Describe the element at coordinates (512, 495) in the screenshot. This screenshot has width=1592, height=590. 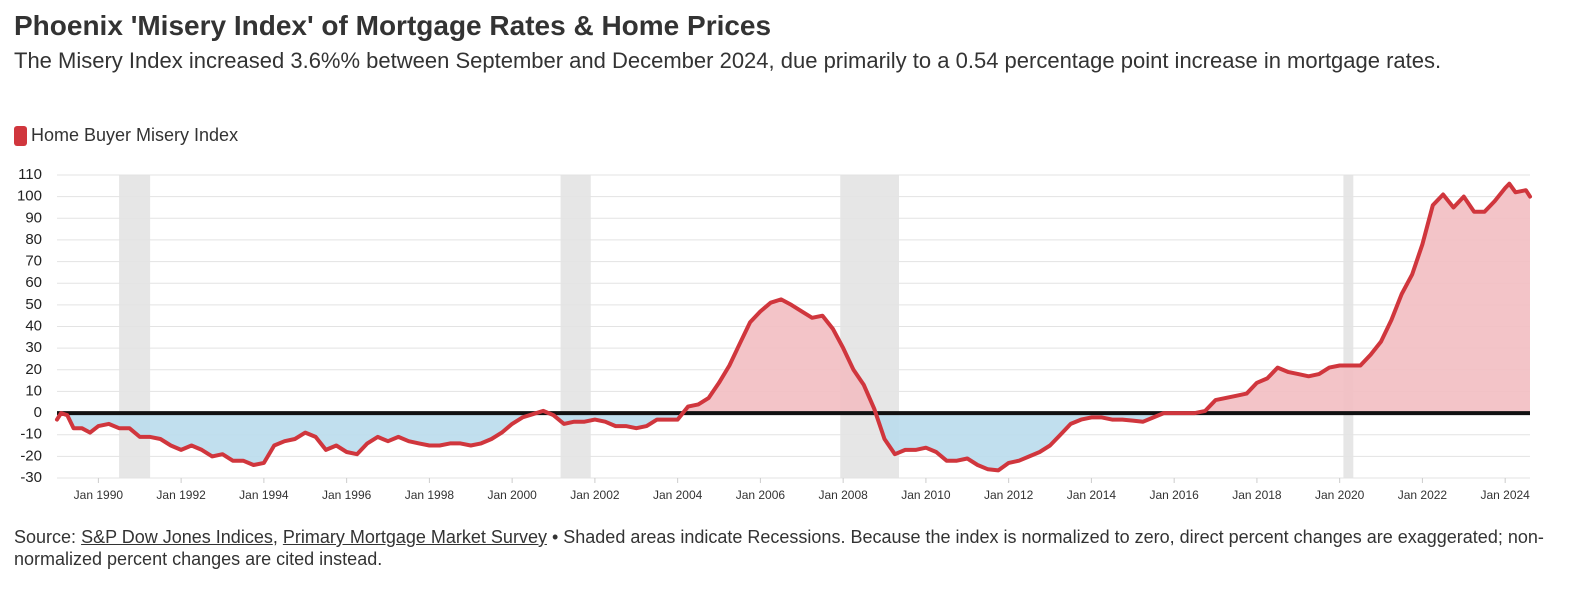
I see `x-tick-label: Jan 2000` at that location.